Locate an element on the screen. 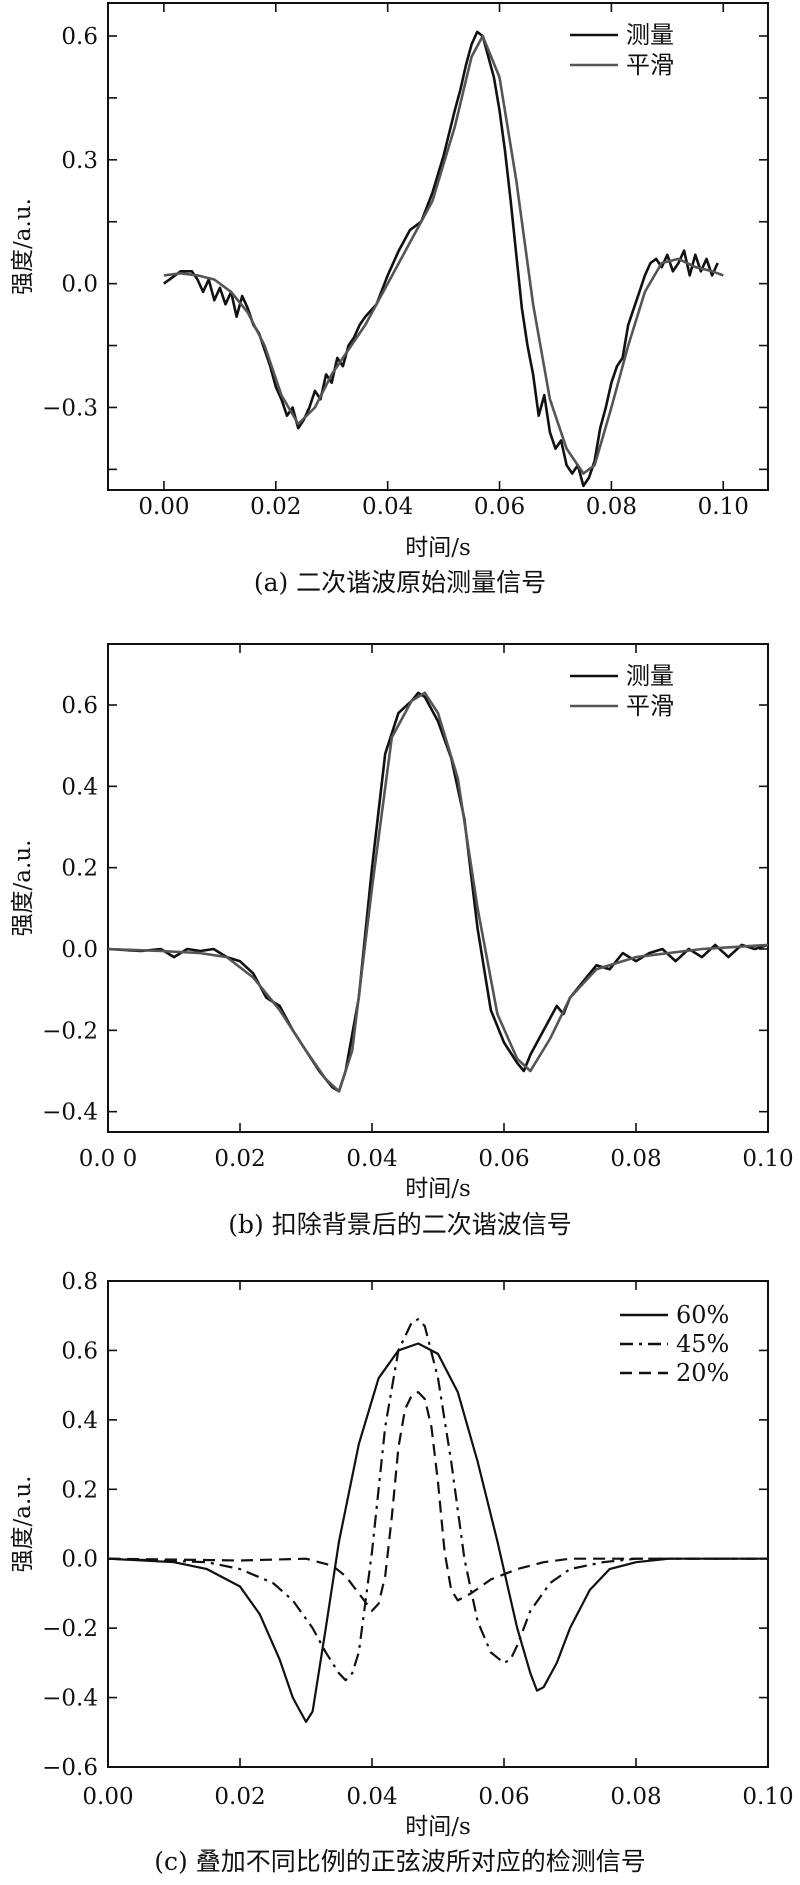  y-tick-label: −0.6 is located at coordinates (70, 1768).